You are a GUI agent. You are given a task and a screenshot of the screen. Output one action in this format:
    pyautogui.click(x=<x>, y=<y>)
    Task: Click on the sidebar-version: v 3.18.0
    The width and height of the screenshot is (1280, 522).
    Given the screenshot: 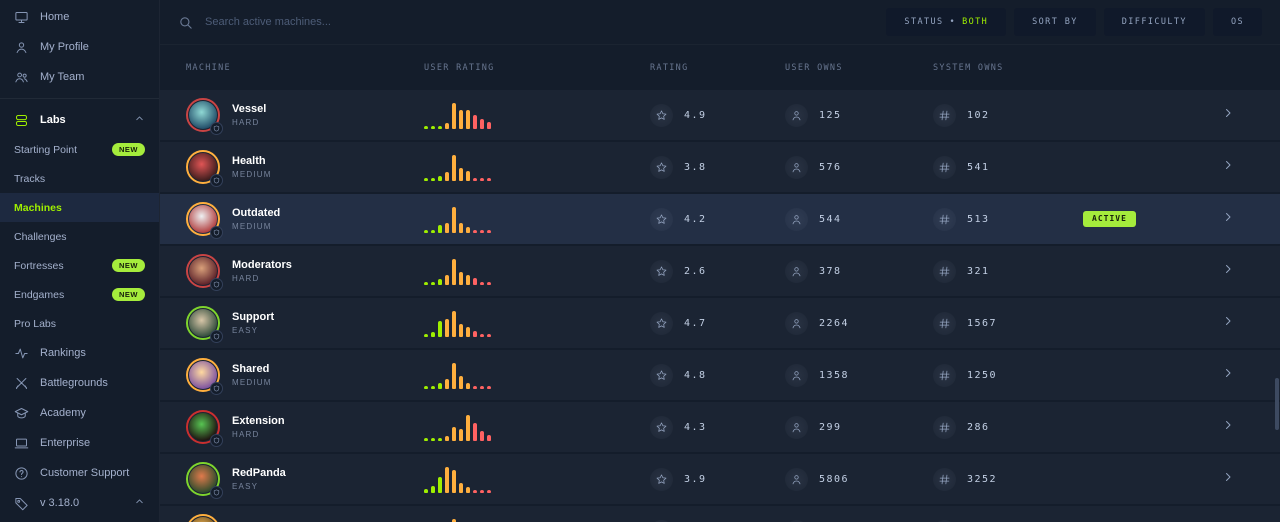 What is the action you would take?
    pyautogui.click(x=79, y=503)
    